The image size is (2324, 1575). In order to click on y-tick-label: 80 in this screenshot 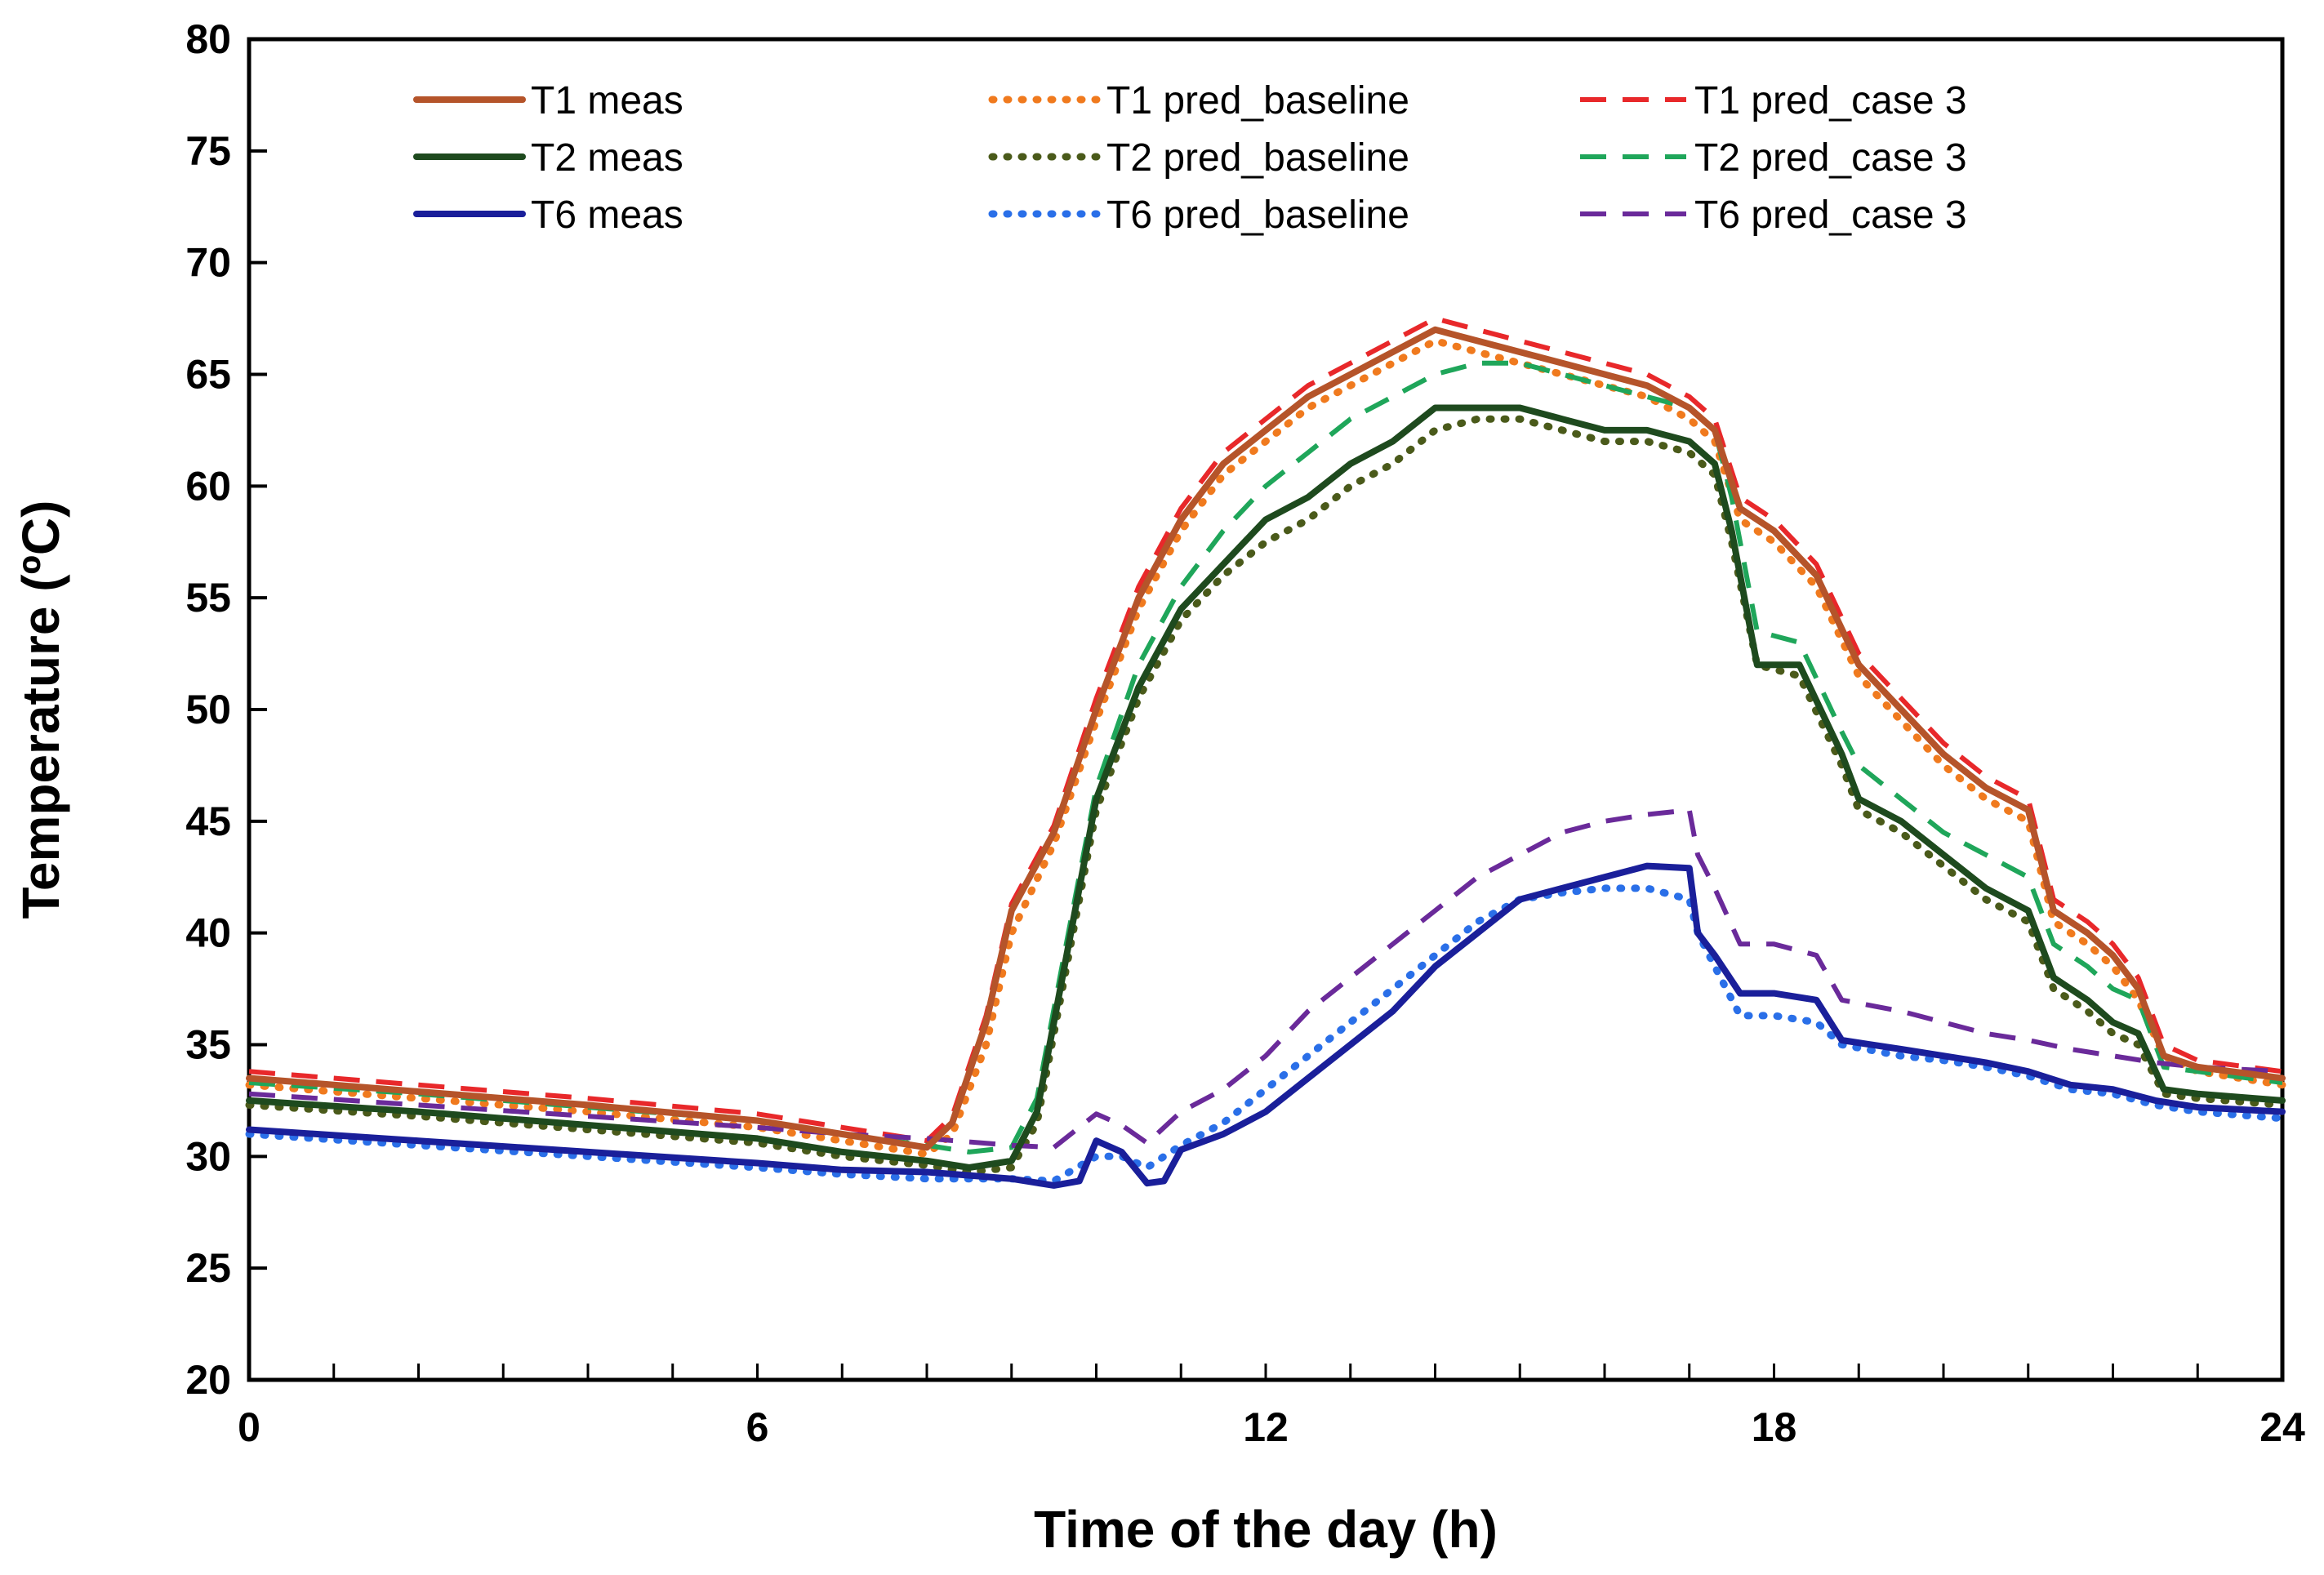, I will do `click(208, 39)`.